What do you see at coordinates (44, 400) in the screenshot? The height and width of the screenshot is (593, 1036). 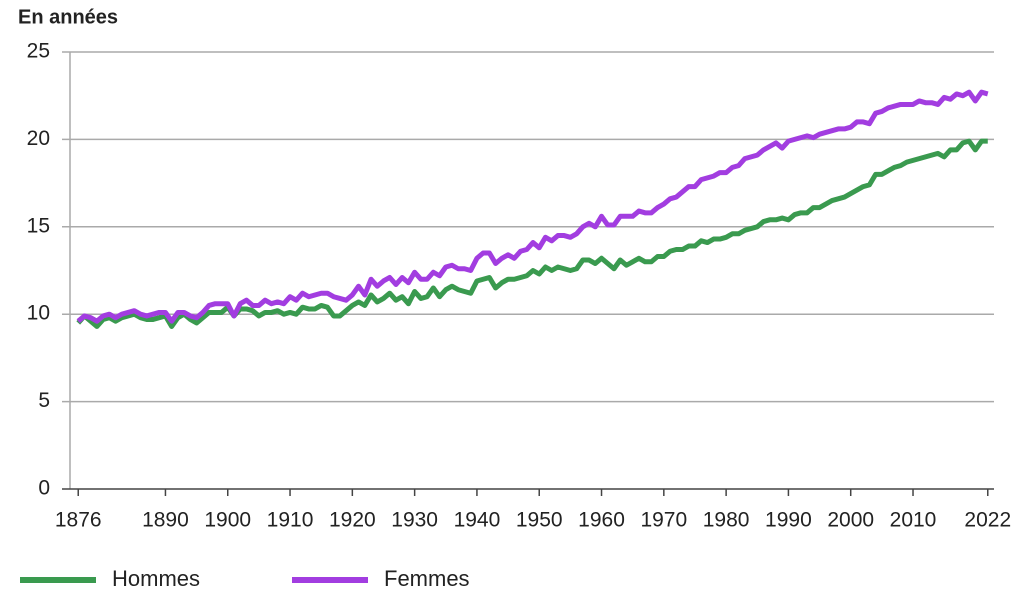 I see `y-tick-label: 5` at bounding box center [44, 400].